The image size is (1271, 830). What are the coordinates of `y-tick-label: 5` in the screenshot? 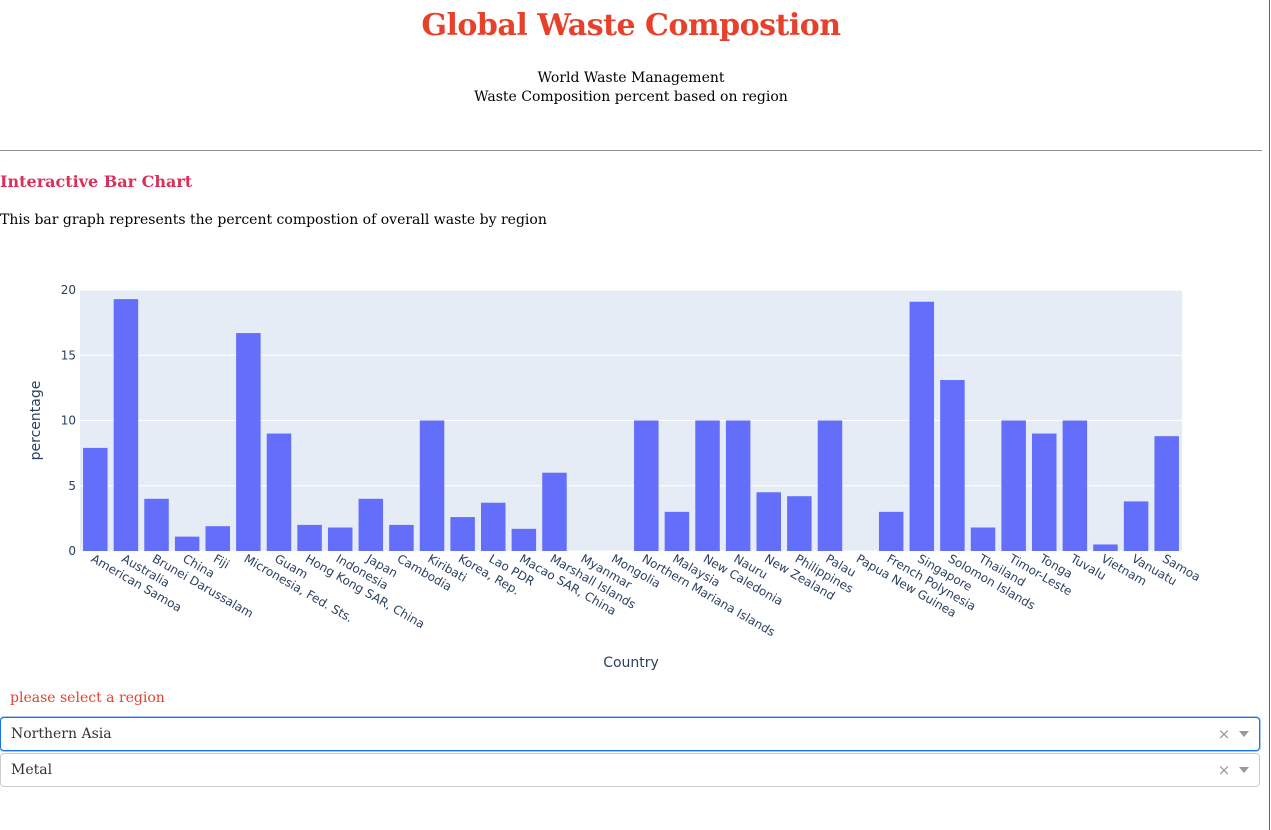 It's located at (72, 486).